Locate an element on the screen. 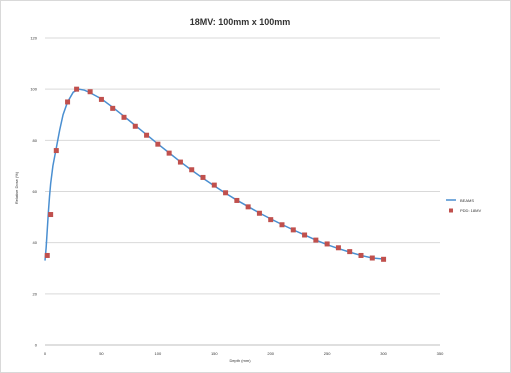  y-axis-title: Relative Dose (%) is located at coordinates (16, 187).